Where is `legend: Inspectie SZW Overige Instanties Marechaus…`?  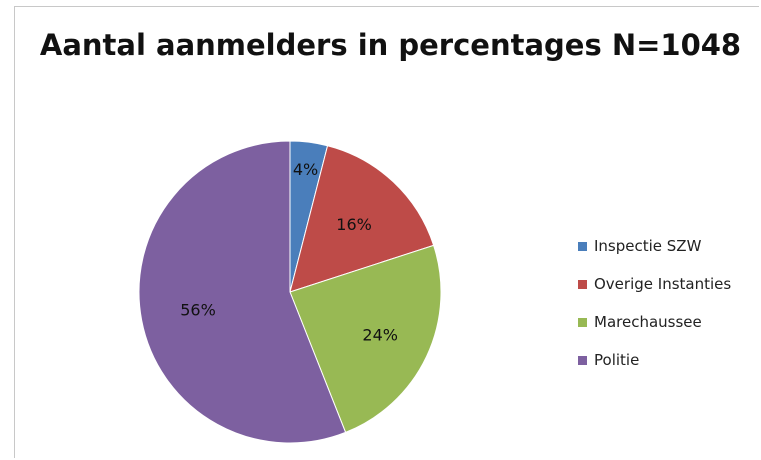
legend: Inspectie SZW Overige Instanties Marechaus… is located at coordinates (654, 303).